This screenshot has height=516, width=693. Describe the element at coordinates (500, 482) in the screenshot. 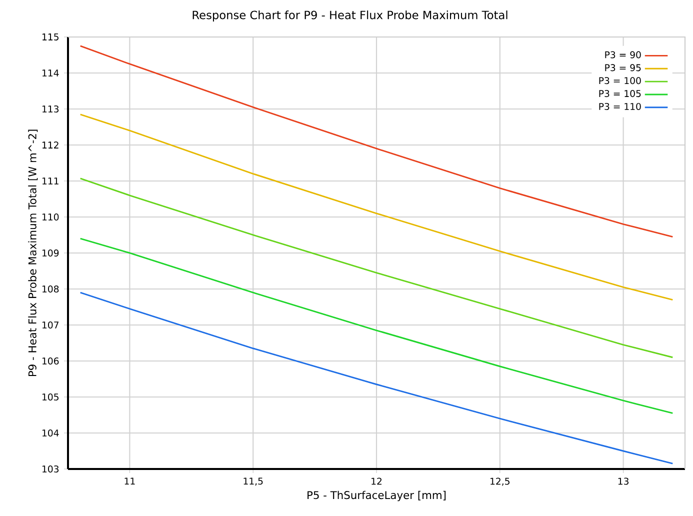

I see `x-tick-label: 12,5` at that location.